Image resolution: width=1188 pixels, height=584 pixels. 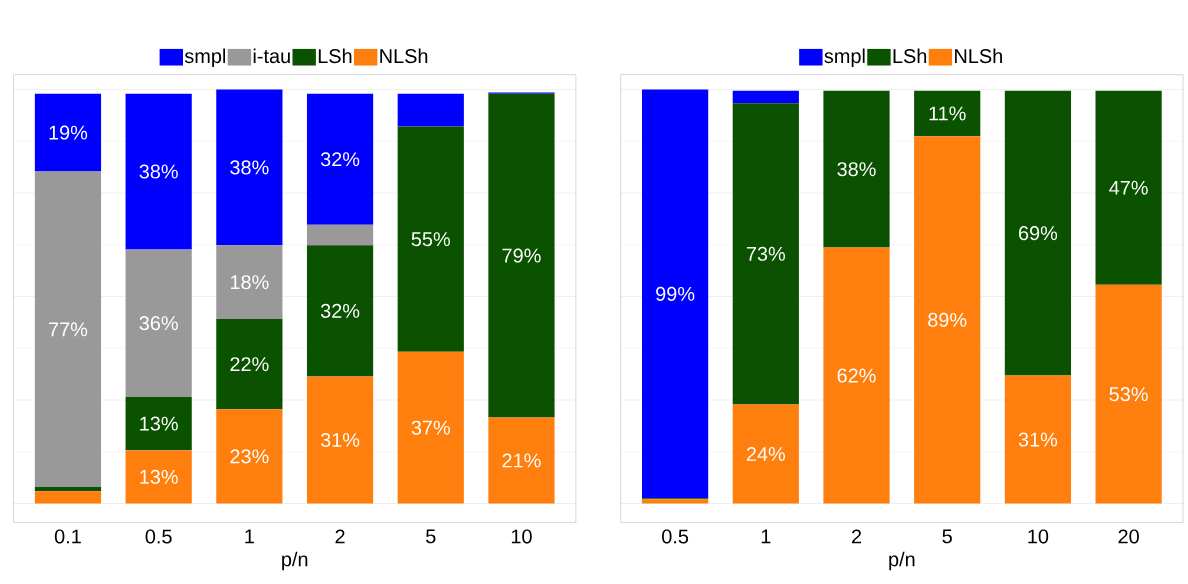 I want to click on data-label: 77%, so click(x=68, y=329).